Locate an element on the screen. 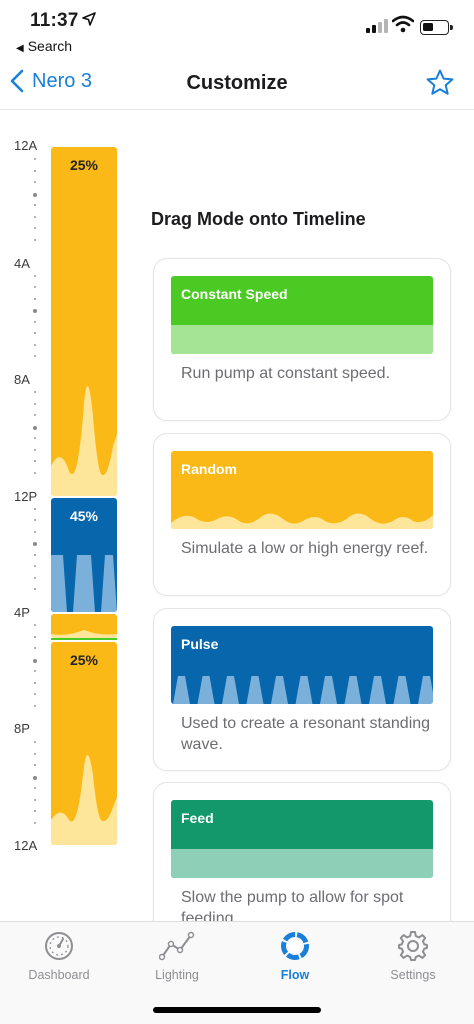 This screenshot has width=474, height=1024. timeline-block-pulse: 45% is located at coordinates (84, 555).